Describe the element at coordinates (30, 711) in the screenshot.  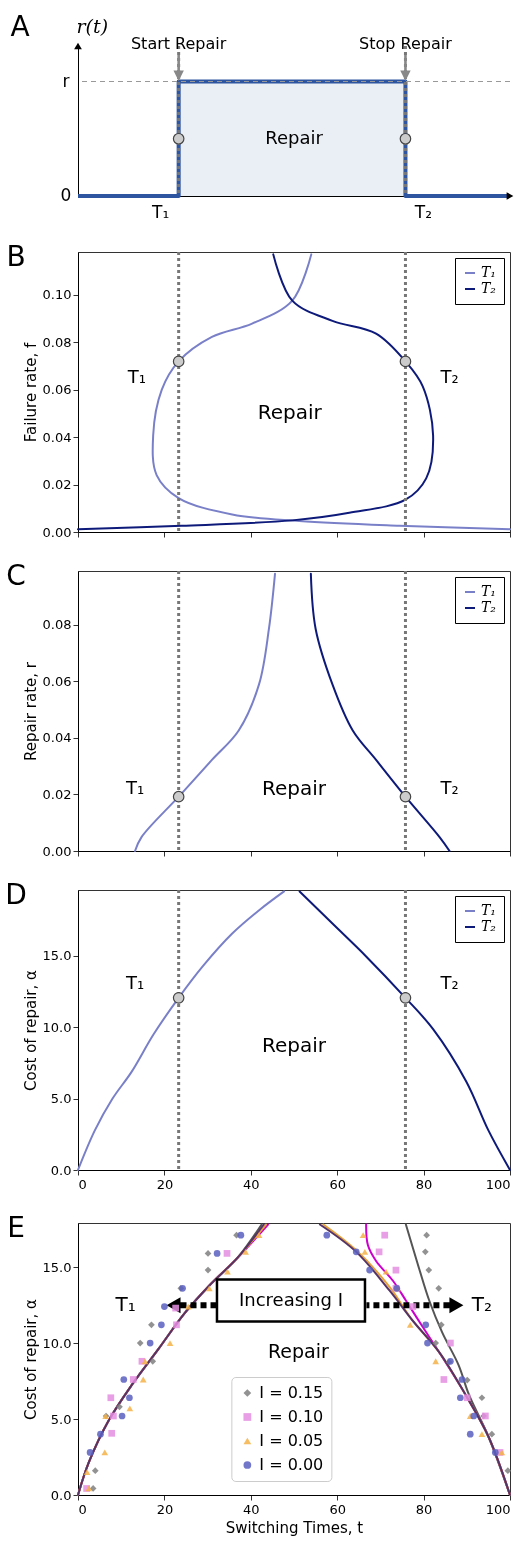
I see `y-axis-title: Repair rate, r` at that location.